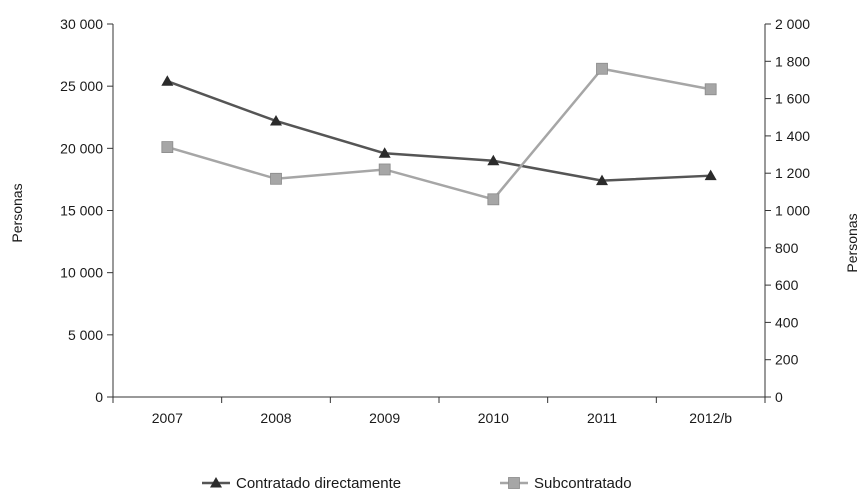 The image size is (867, 494). I want to click on y-left-tick-label: 20 000, so click(81, 148).